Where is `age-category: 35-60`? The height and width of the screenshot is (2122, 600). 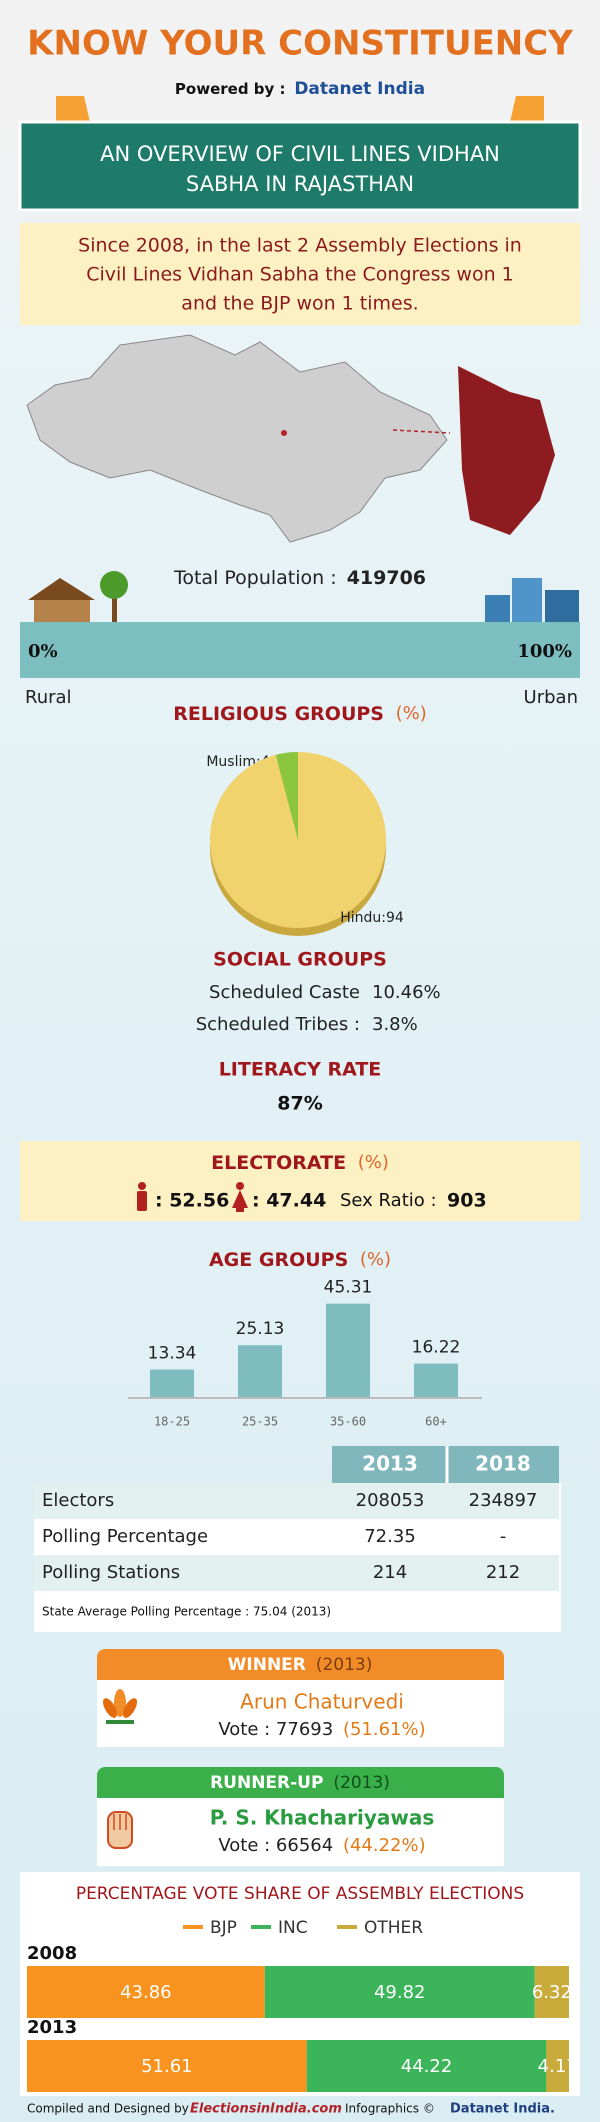 age-category: 35-60 is located at coordinates (348, 1422).